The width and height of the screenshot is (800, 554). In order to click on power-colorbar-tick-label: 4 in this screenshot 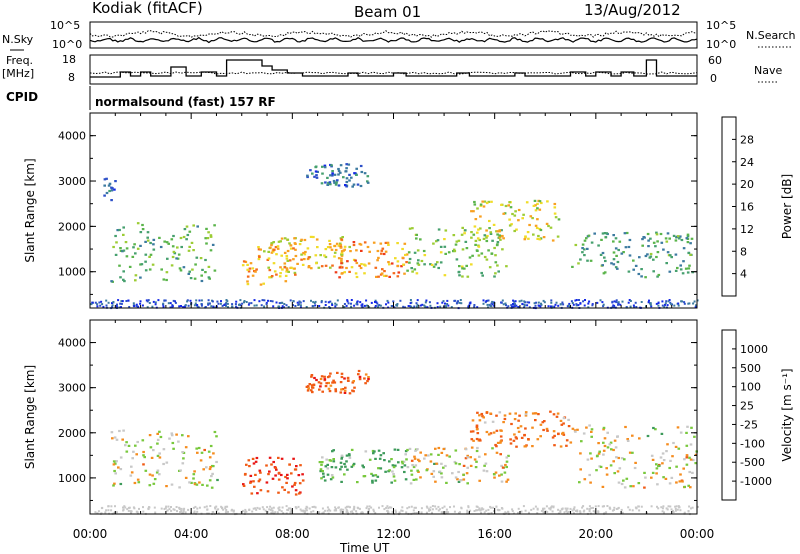, I will do `click(743, 274)`.